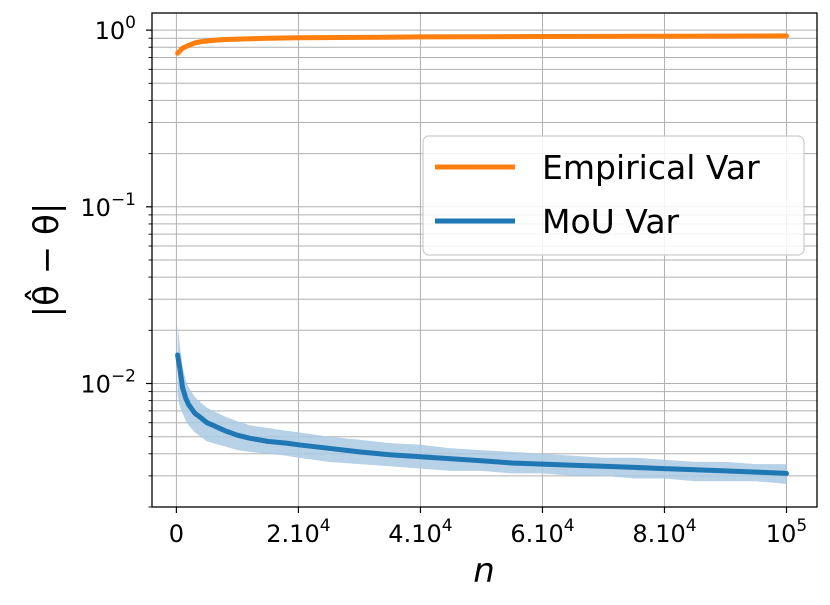  I want to click on y-tick-label: 10−2, so click(108, 383).